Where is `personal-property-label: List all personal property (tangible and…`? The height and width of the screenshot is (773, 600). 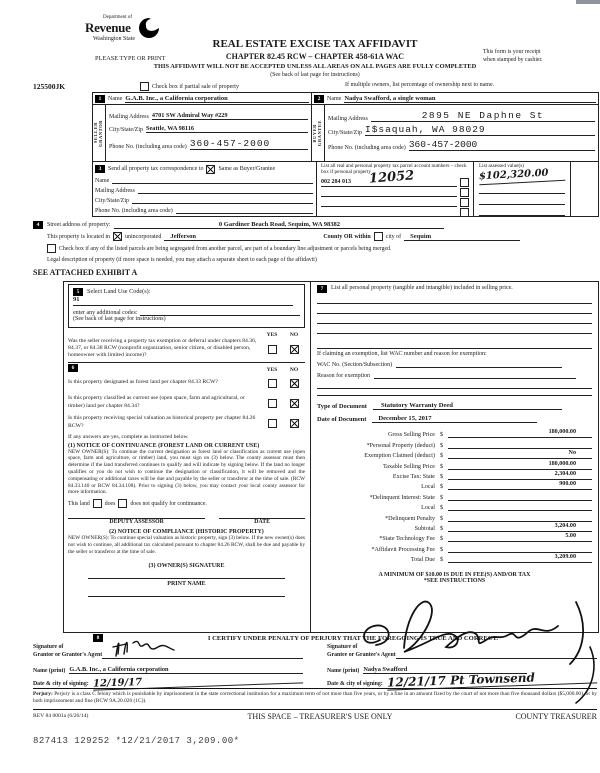 personal-property-label: List all personal property (tangible and… is located at coordinates (422, 288).